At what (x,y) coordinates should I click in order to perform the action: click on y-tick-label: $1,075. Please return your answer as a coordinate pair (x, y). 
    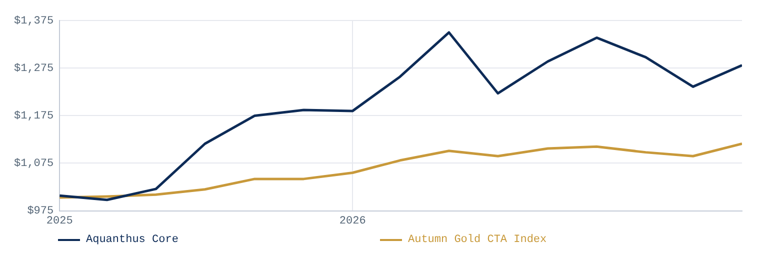
    Looking at the image, I should click on (34, 164).